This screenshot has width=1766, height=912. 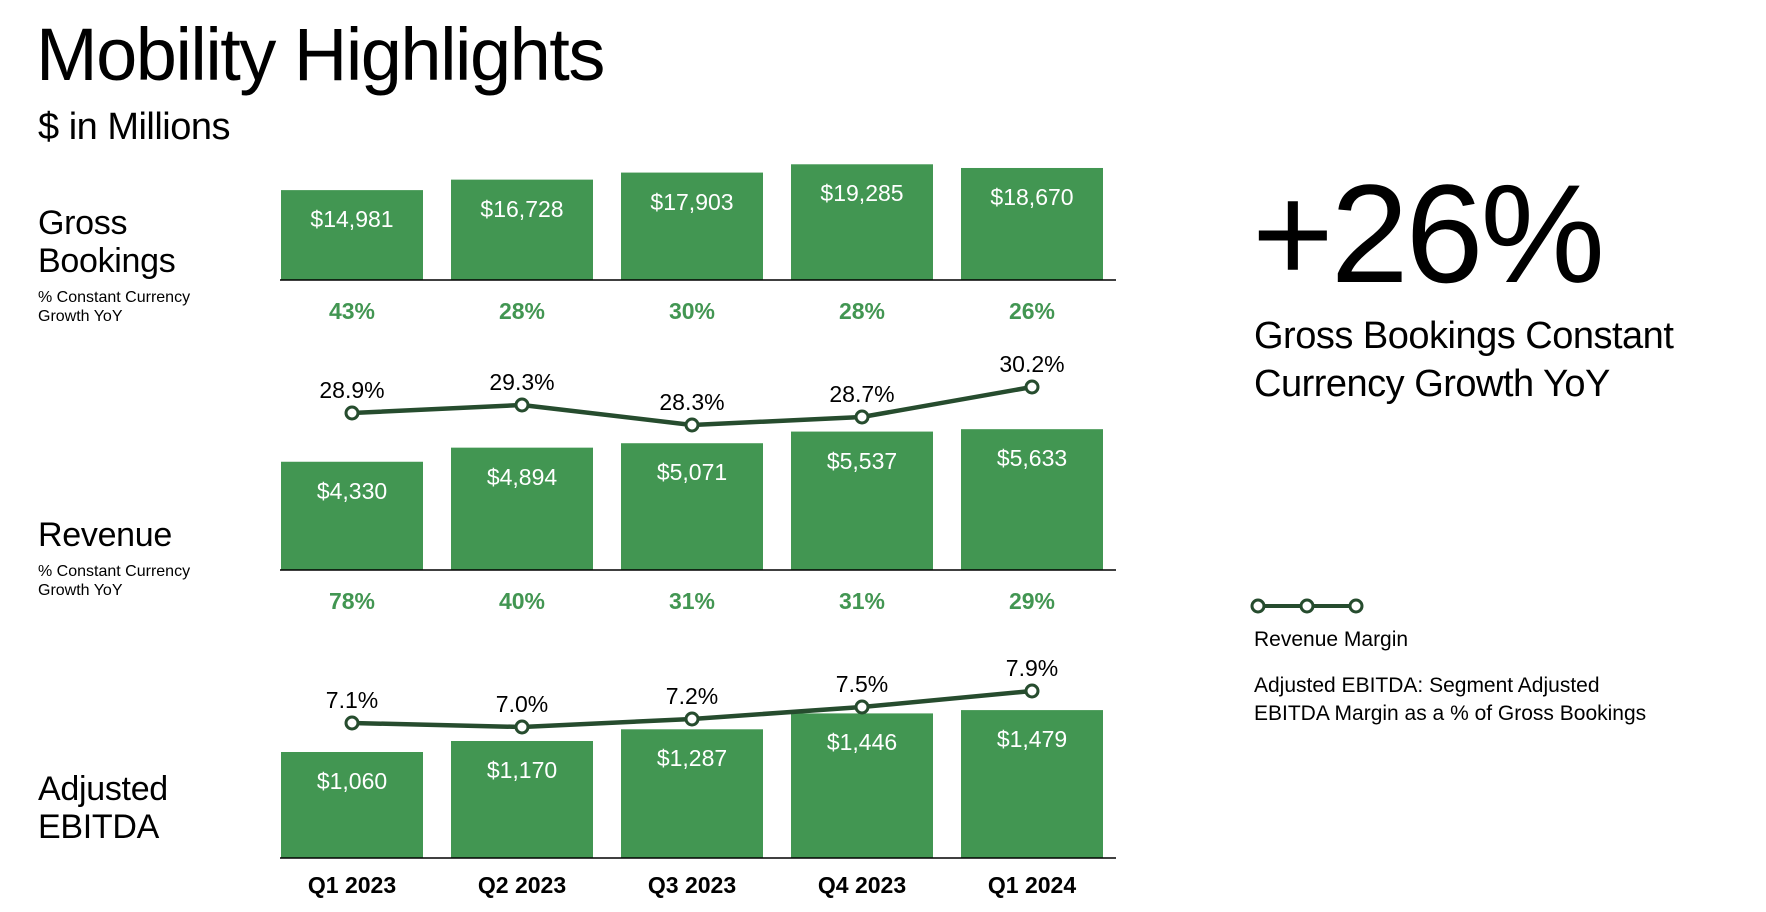 What do you see at coordinates (352, 311) in the screenshot?
I see `growth-gross-bookings-1: 43%` at bounding box center [352, 311].